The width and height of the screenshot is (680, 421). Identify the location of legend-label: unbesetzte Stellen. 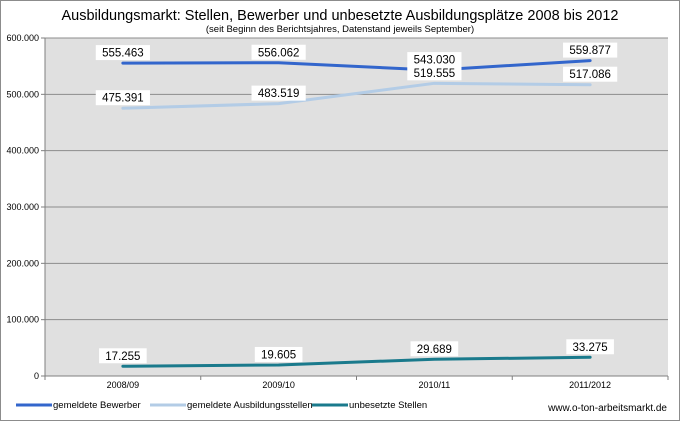
(388, 405).